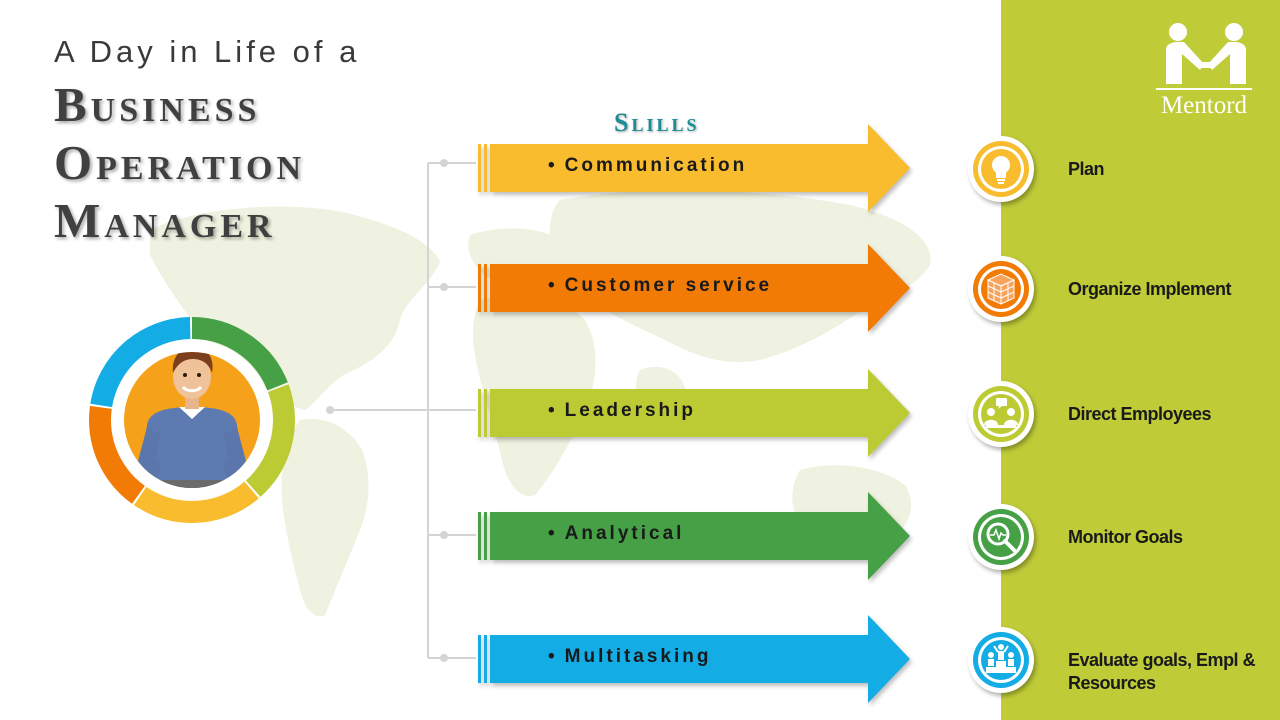 The width and height of the screenshot is (1280, 720). What do you see at coordinates (157, 104) in the screenshot?
I see `title-line-2: Business` at bounding box center [157, 104].